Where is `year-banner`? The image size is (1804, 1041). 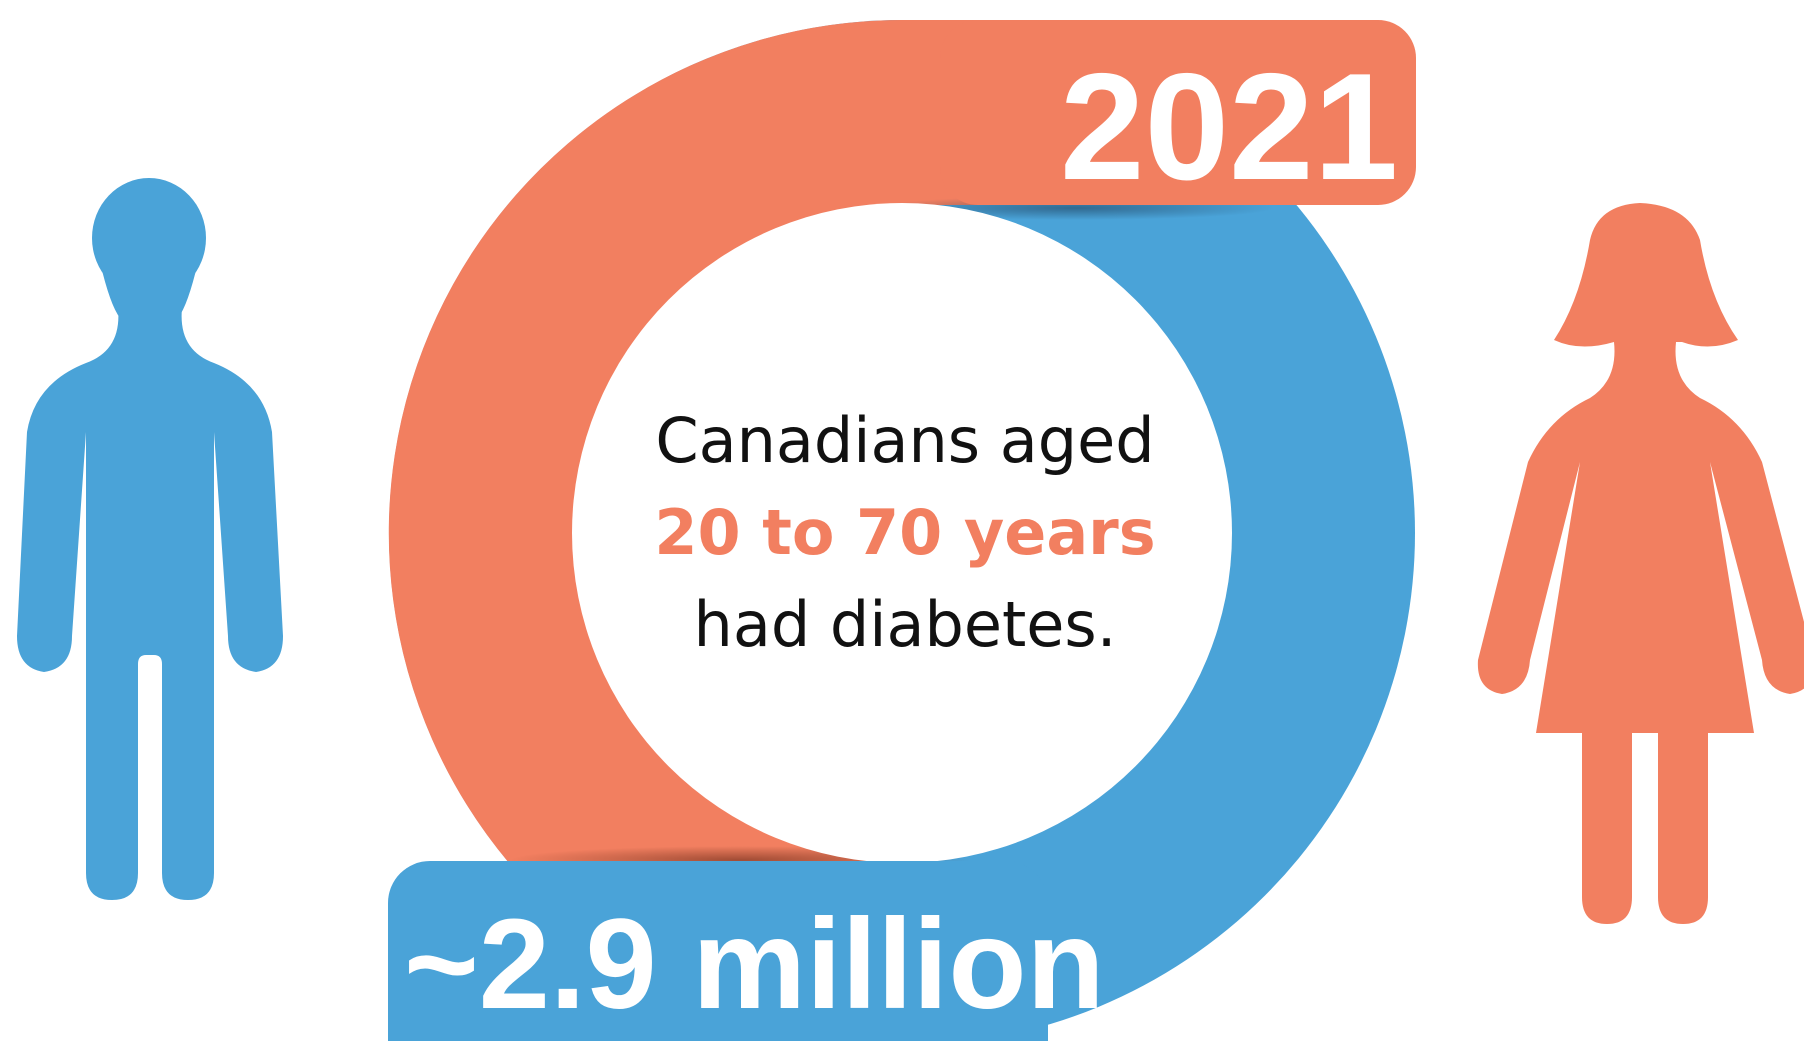 year-banner is located at coordinates (1178, 112).